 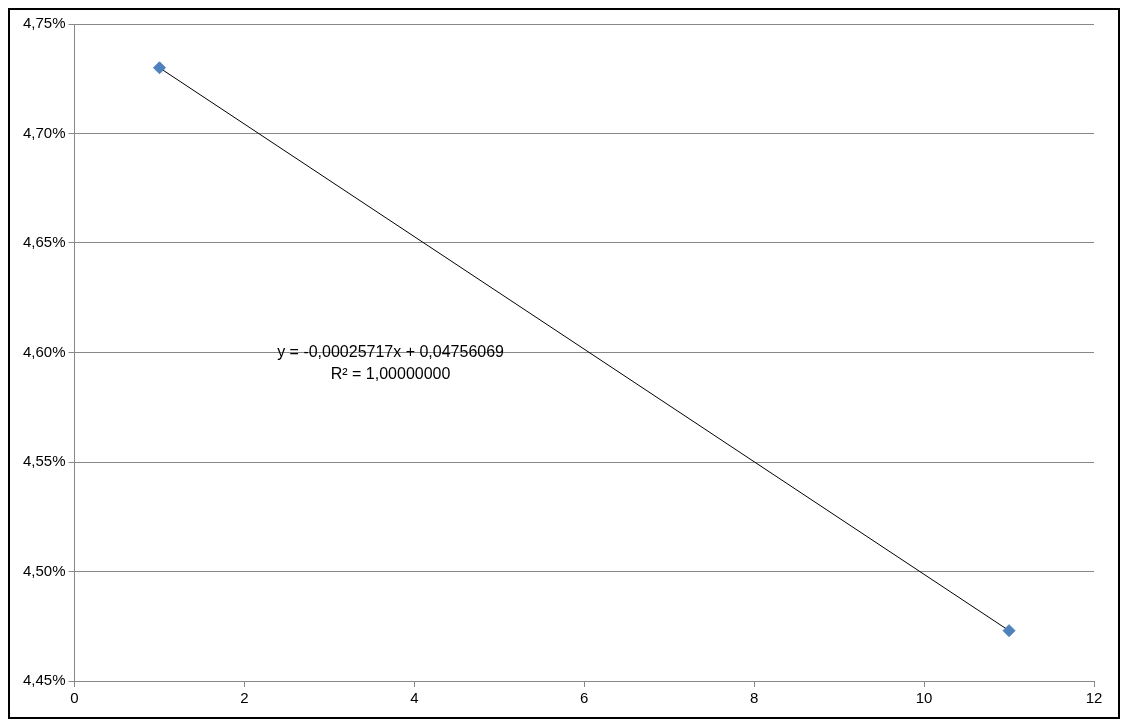 I want to click on x-tick-label: 6, so click(x=584, y=698).